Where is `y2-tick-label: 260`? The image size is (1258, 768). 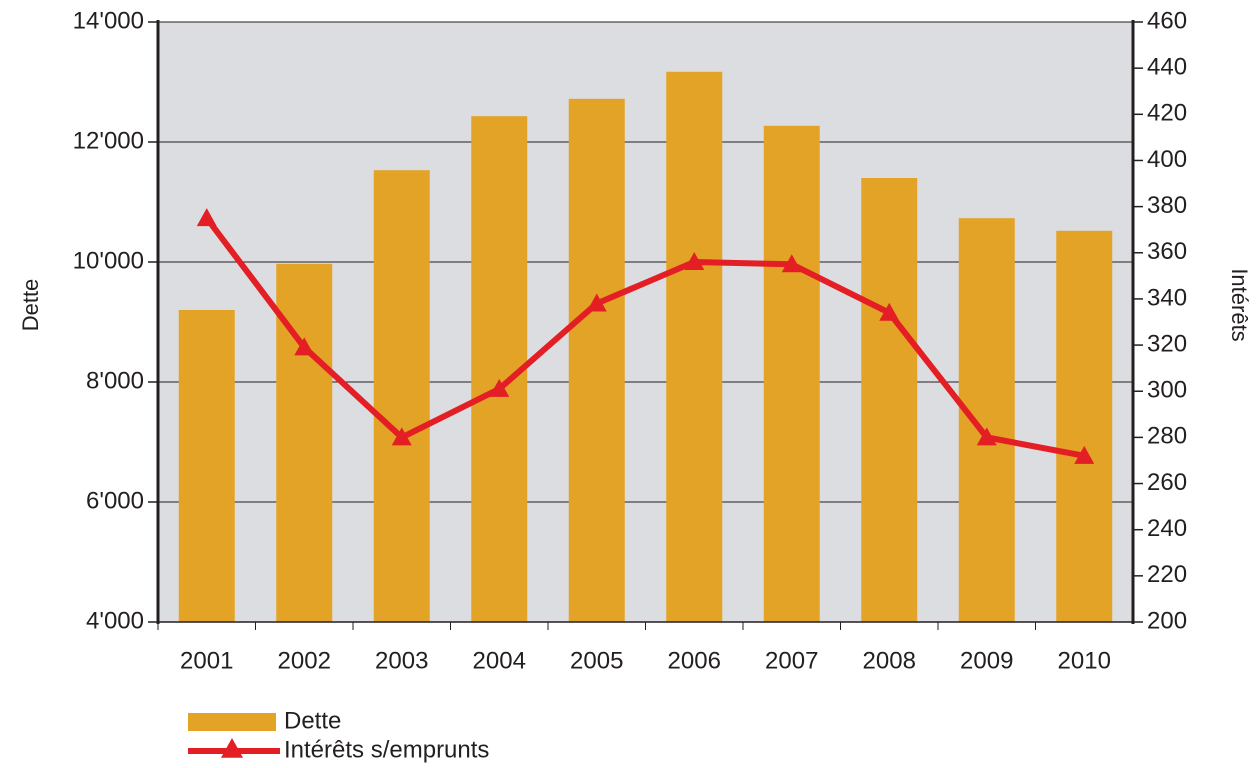 y2-tick-label: 260 is located at coordinates (1167, 482).